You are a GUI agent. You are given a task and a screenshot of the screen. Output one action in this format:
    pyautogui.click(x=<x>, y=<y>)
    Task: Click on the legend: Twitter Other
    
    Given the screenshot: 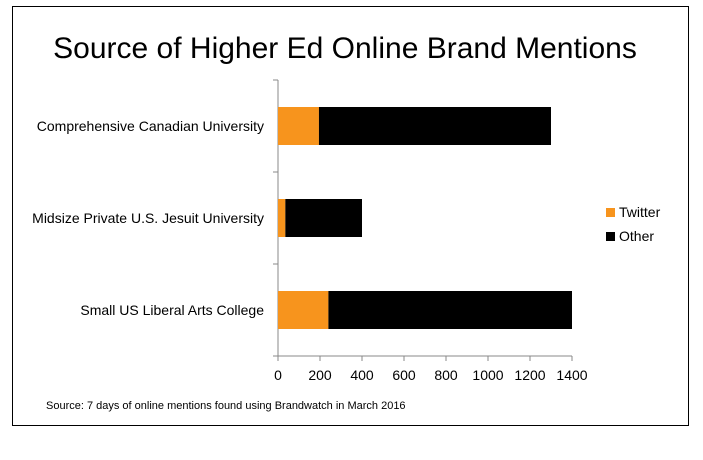 What is the action you would take?
    pyautogui.click(x=633, y=224)
    